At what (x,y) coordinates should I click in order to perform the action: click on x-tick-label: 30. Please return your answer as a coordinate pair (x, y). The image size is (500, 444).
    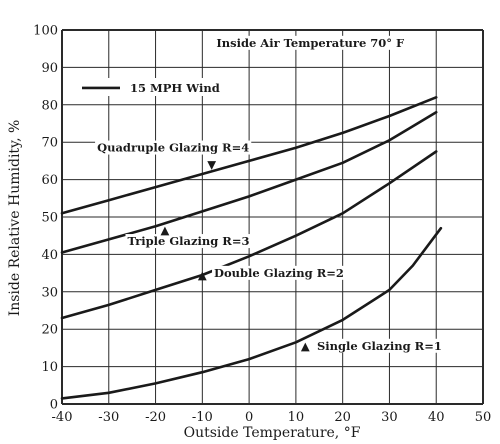
    Looking at the image, I should click on (389, 417).